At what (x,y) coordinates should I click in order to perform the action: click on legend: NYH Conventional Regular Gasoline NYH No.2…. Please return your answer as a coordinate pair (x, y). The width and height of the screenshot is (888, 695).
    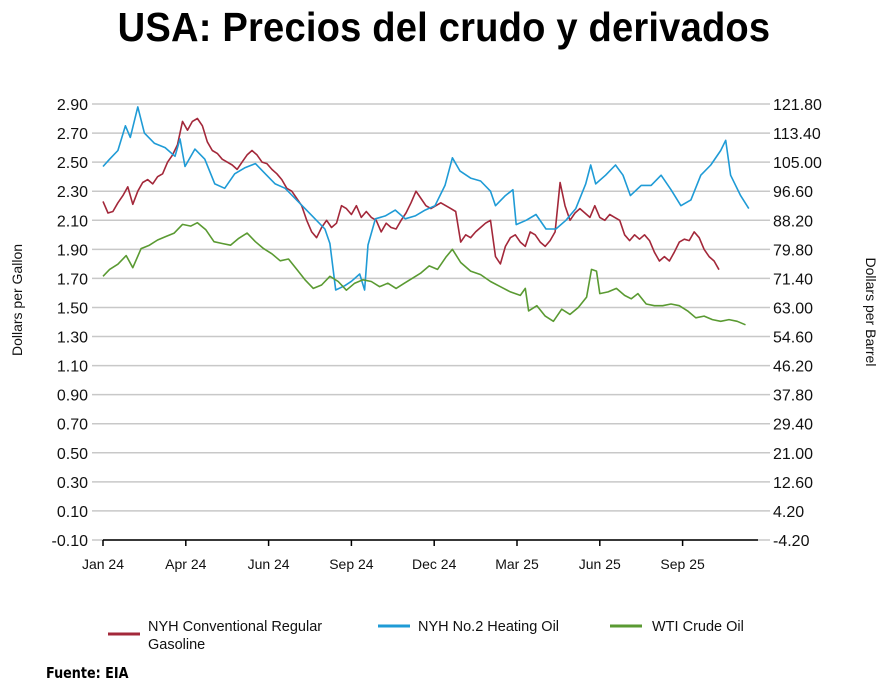
    Looking at the image, I should click on (426, 636).